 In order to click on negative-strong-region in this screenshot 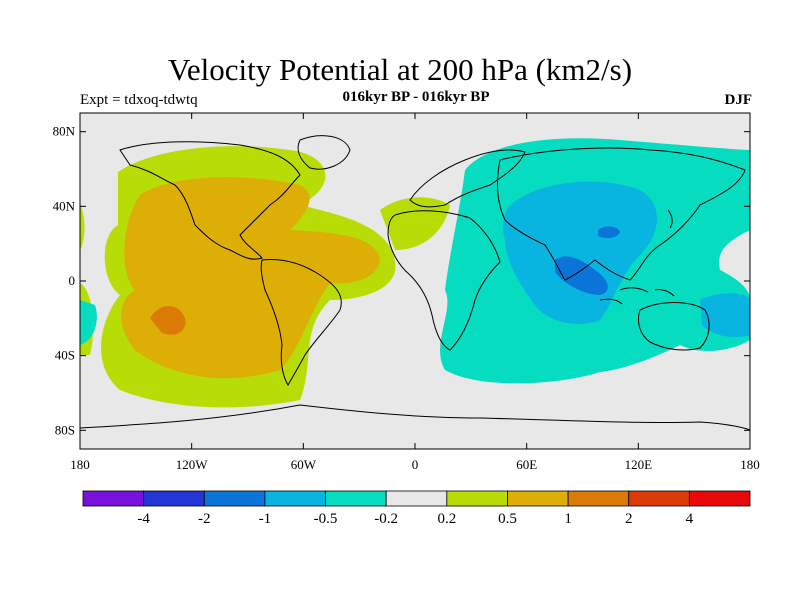, I will do `click(581, 275)`.